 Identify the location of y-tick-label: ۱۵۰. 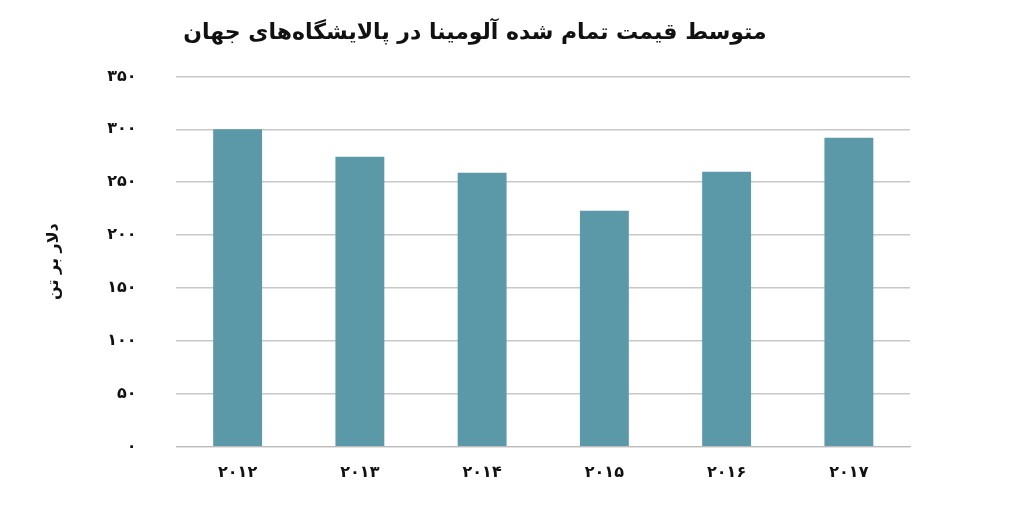
(122, 287).